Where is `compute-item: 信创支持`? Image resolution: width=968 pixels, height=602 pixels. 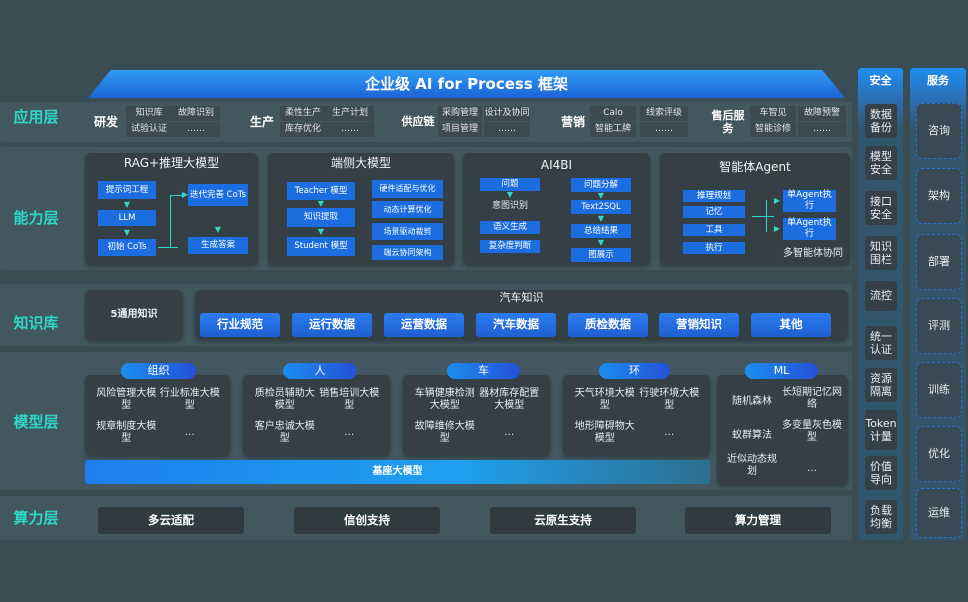
compute-item: 信创支持 is located at coordinates (367, 520).